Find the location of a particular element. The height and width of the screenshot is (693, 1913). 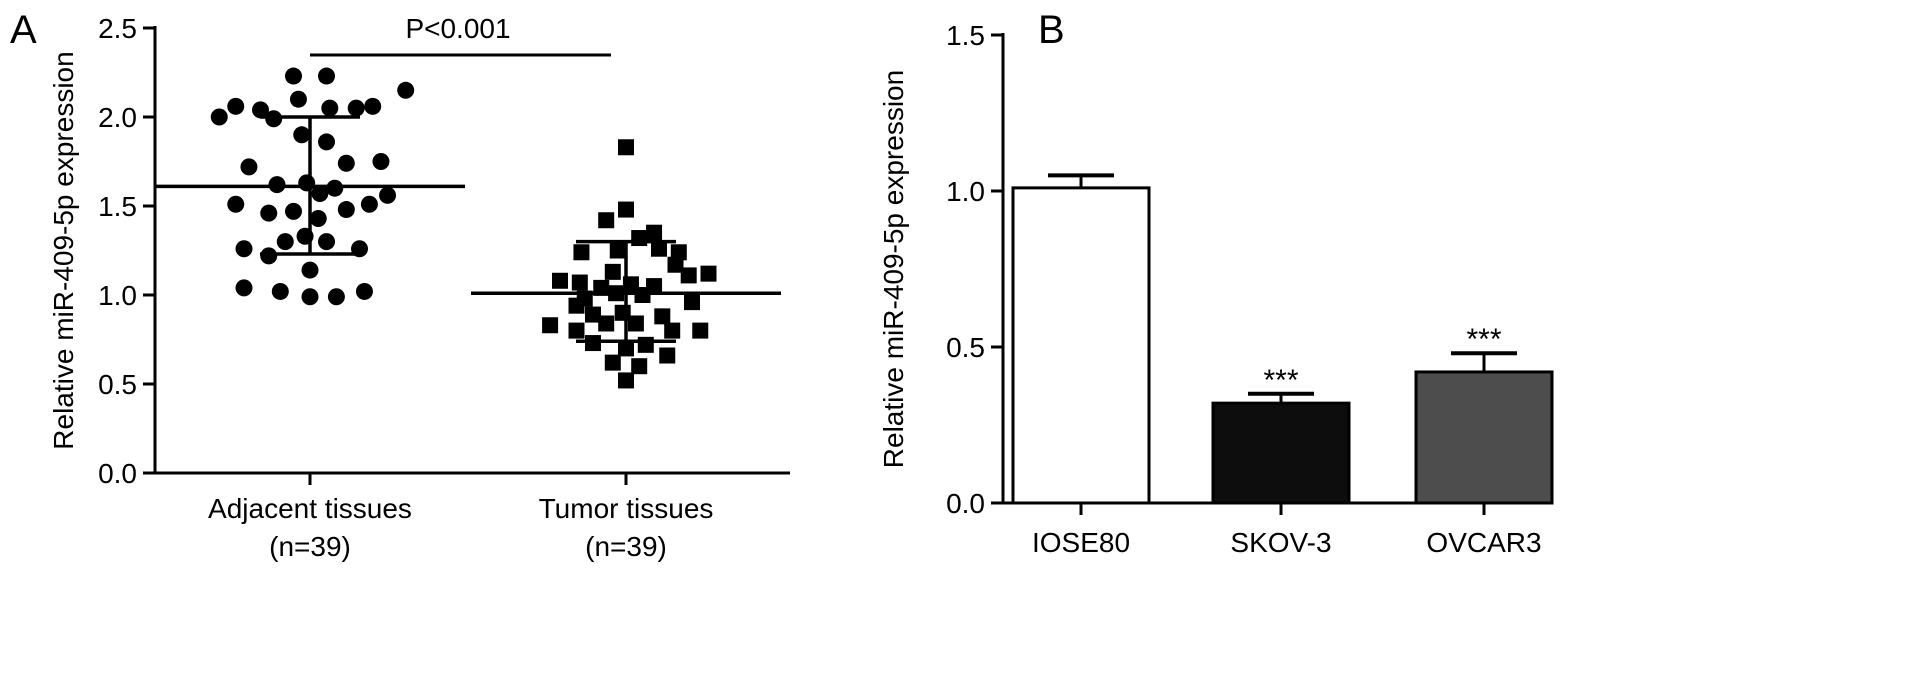

a-y-axis-title: Relative miR-409-5p expression is located at coordinates (63, 250).